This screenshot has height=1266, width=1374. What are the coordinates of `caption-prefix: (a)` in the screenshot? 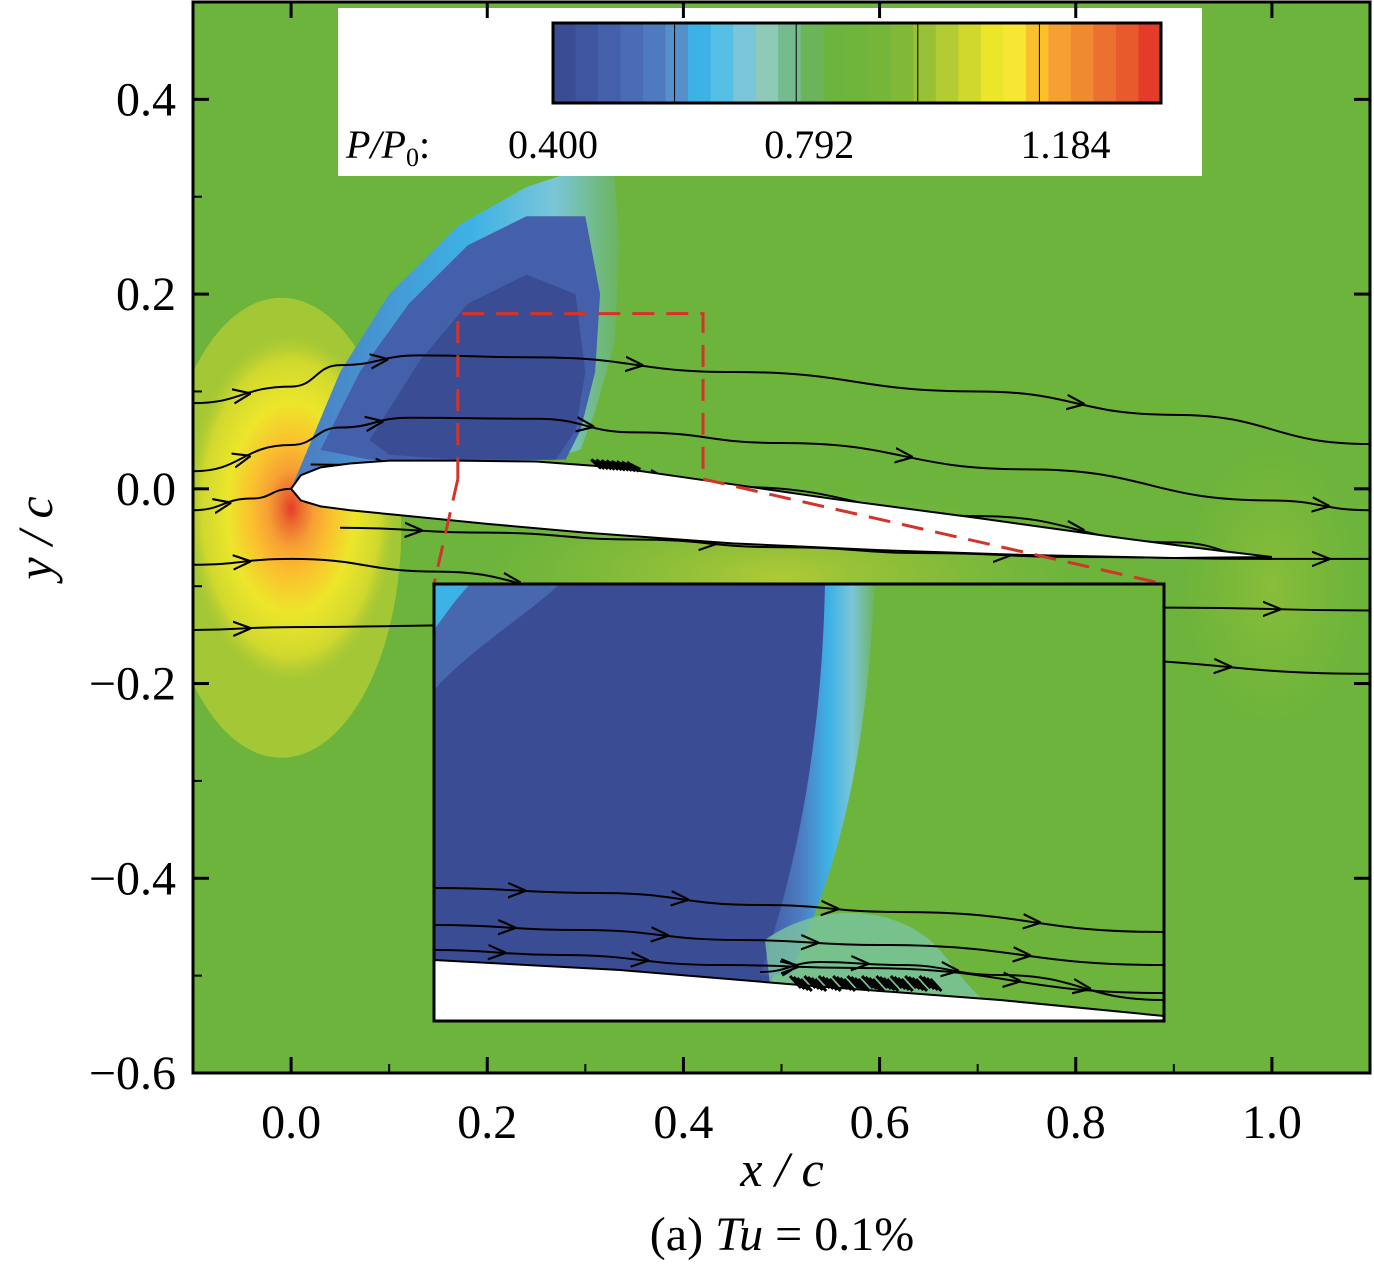 It's located at (682, 1234).